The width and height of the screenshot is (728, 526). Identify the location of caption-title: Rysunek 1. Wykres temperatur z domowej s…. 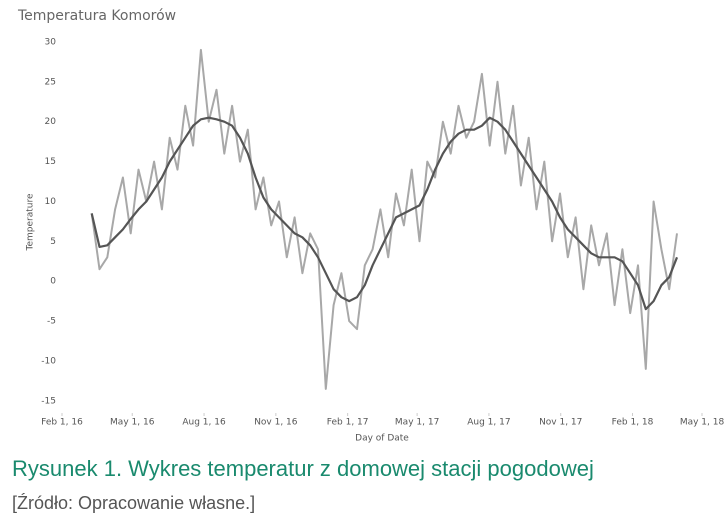
(303, 468).